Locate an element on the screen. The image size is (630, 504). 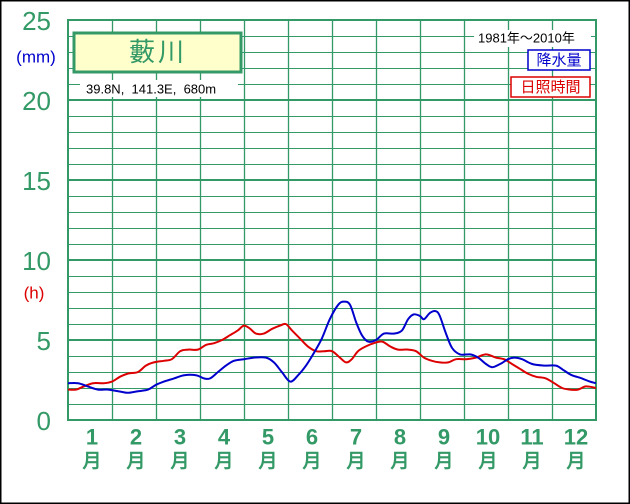
x-tick-unit-month-2: 月 is located at coordinates (135, 461).